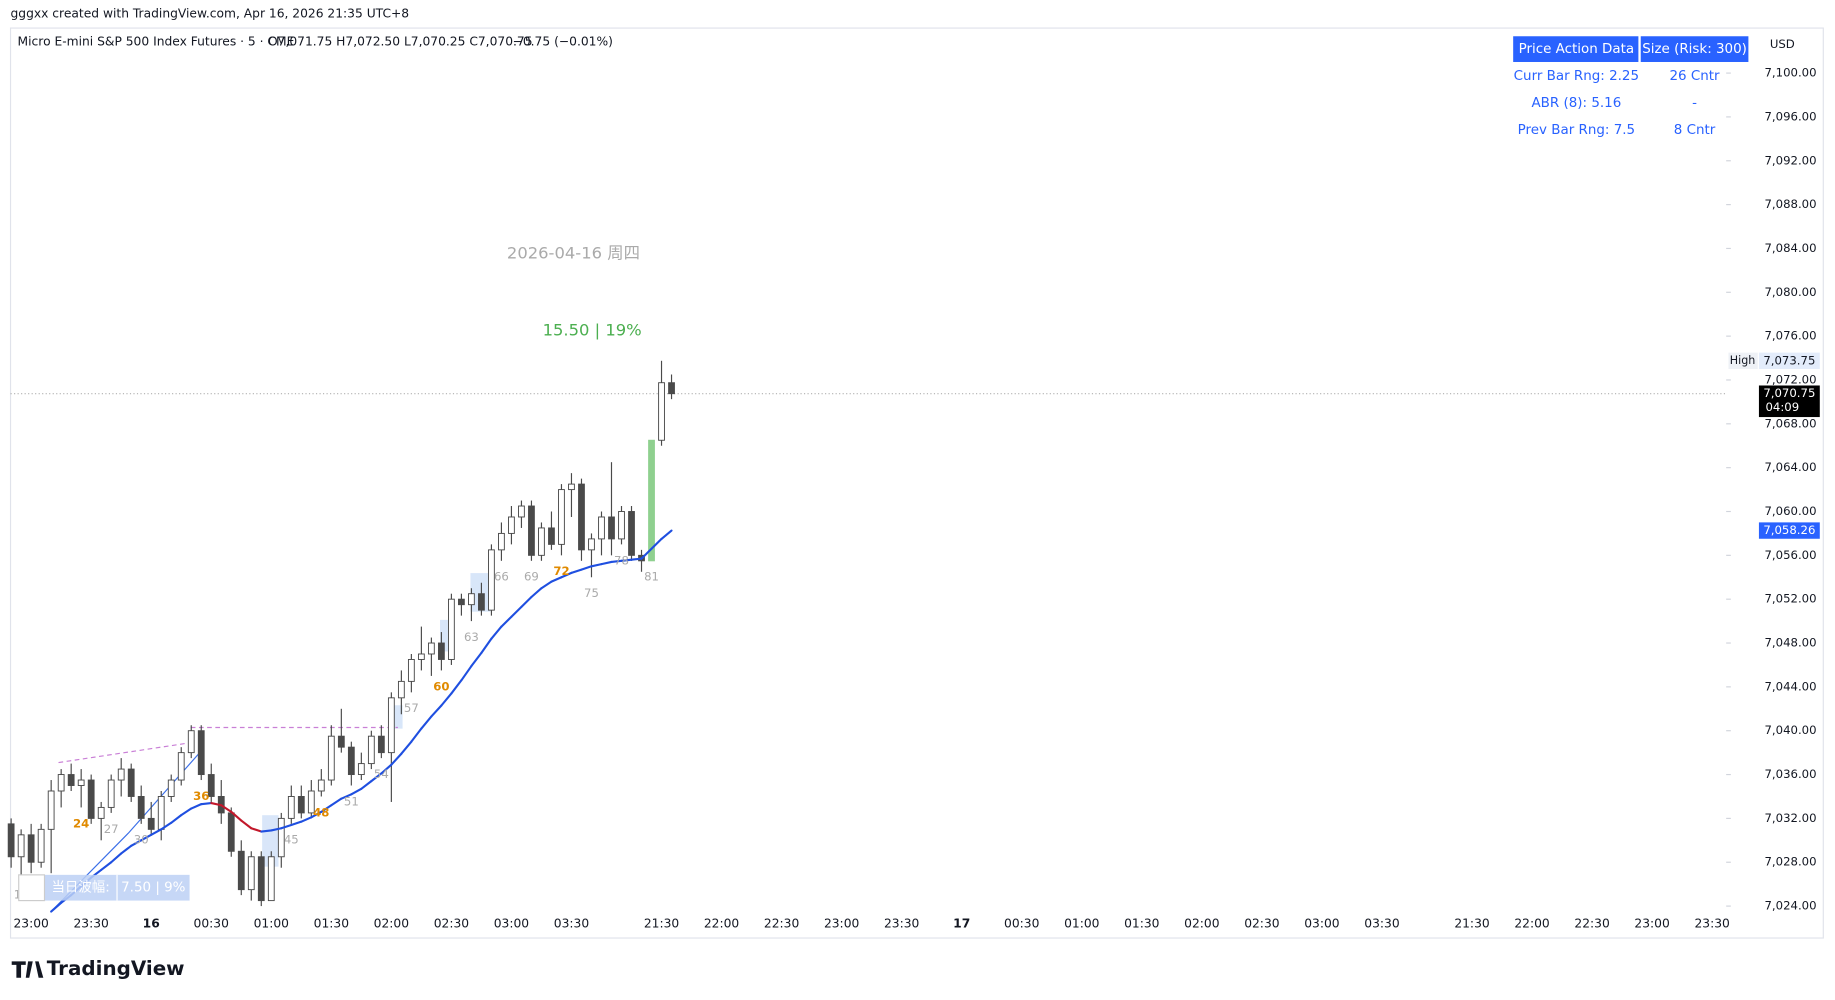  Describe the element at coordinates (1591, 923) in the screenshot. I see `x-tick-label: 22:30` at that location.